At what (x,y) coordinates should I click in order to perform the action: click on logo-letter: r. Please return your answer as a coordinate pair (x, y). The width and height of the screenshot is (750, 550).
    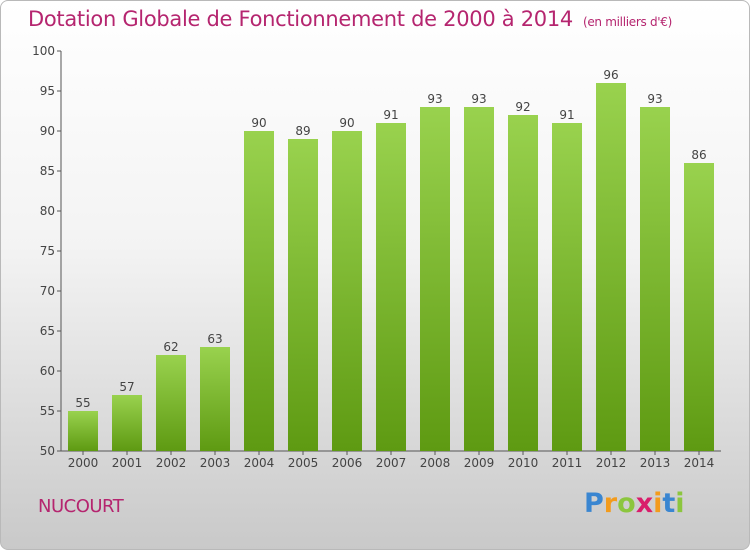
    Looking at the image, I should click on (610, 503).